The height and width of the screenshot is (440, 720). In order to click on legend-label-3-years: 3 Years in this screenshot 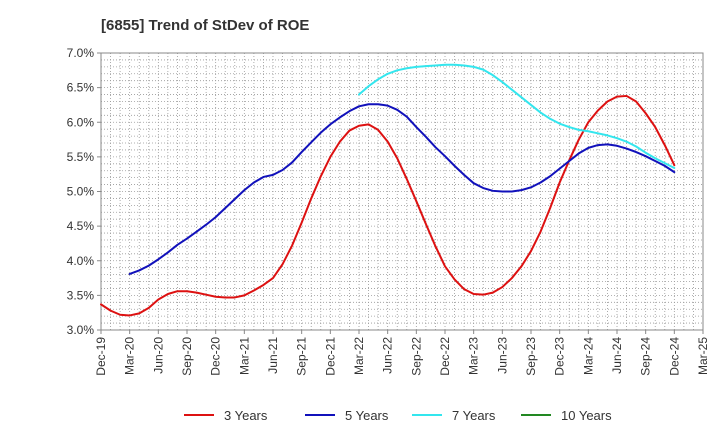, I will do `click(246, 415)`.